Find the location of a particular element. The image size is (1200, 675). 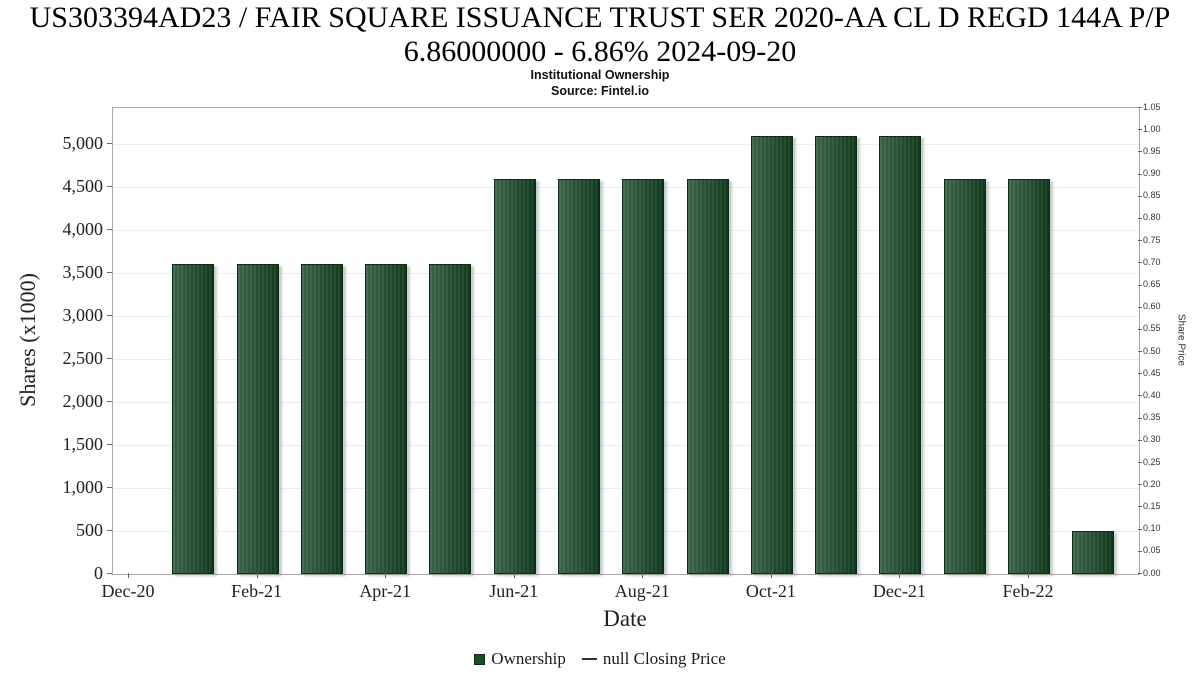

left-axis-tick-label: 2,500 is located at coordinates (83, 358).